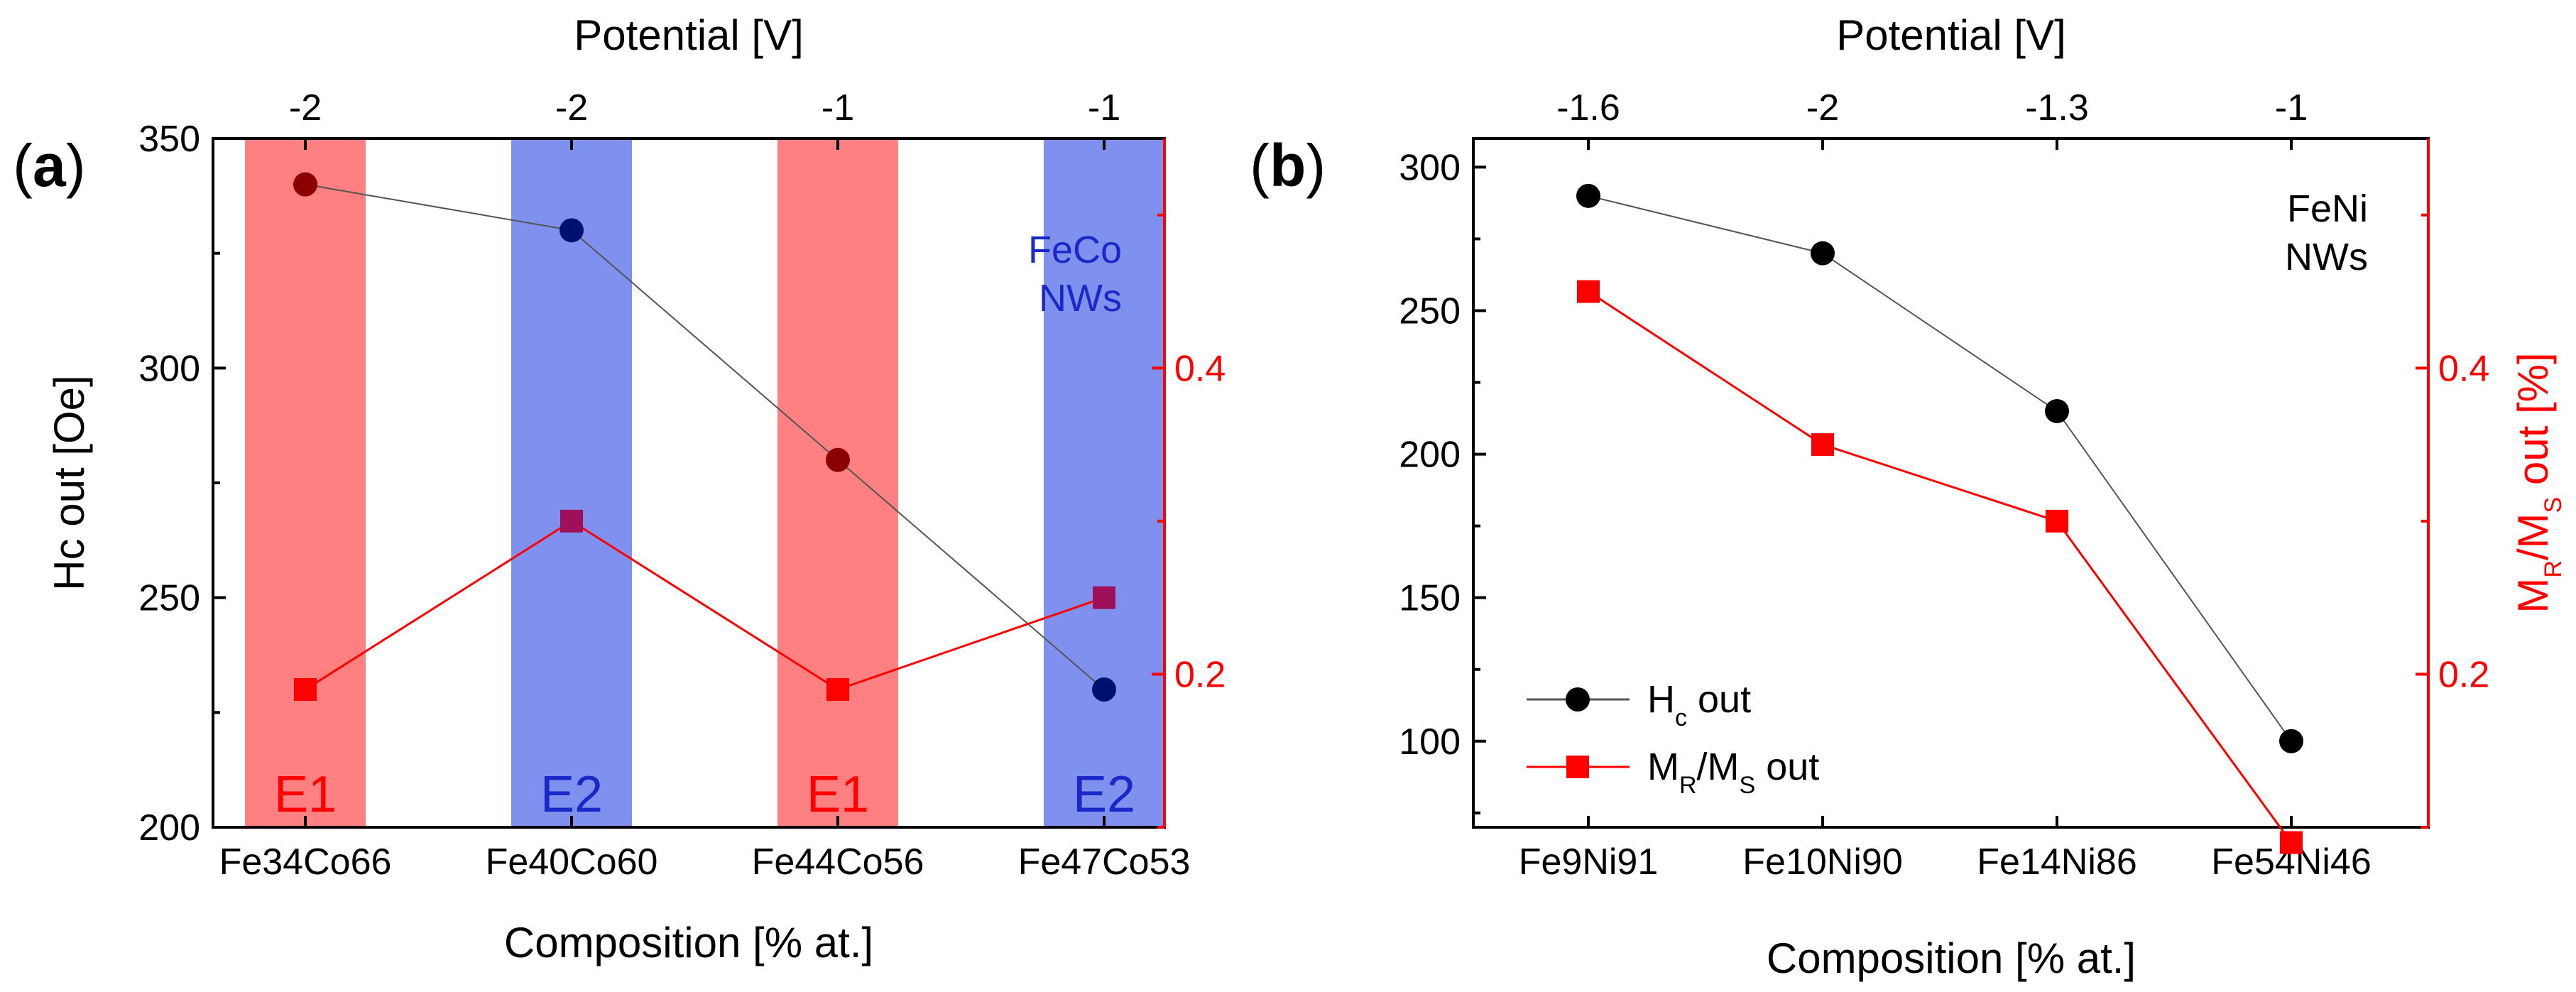 This screenshot has width=2576, height=992. Describe the element at coordinates (571, 794) in the screenshot. I see `band-label-2: E2` at that location.